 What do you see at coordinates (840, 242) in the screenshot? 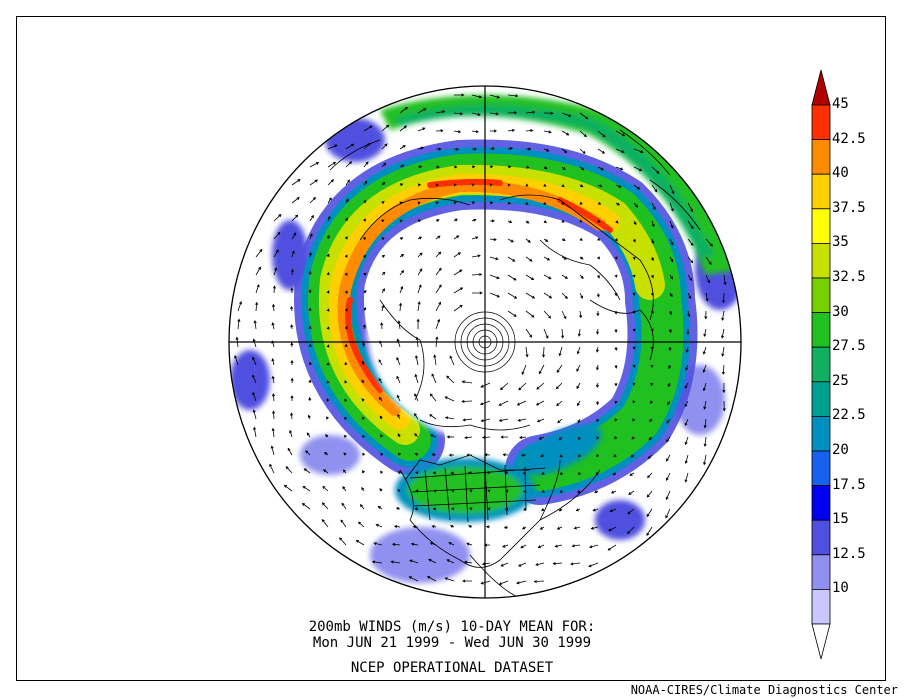
I see `colorbar-label: 35` at bounding box center [840, 242].